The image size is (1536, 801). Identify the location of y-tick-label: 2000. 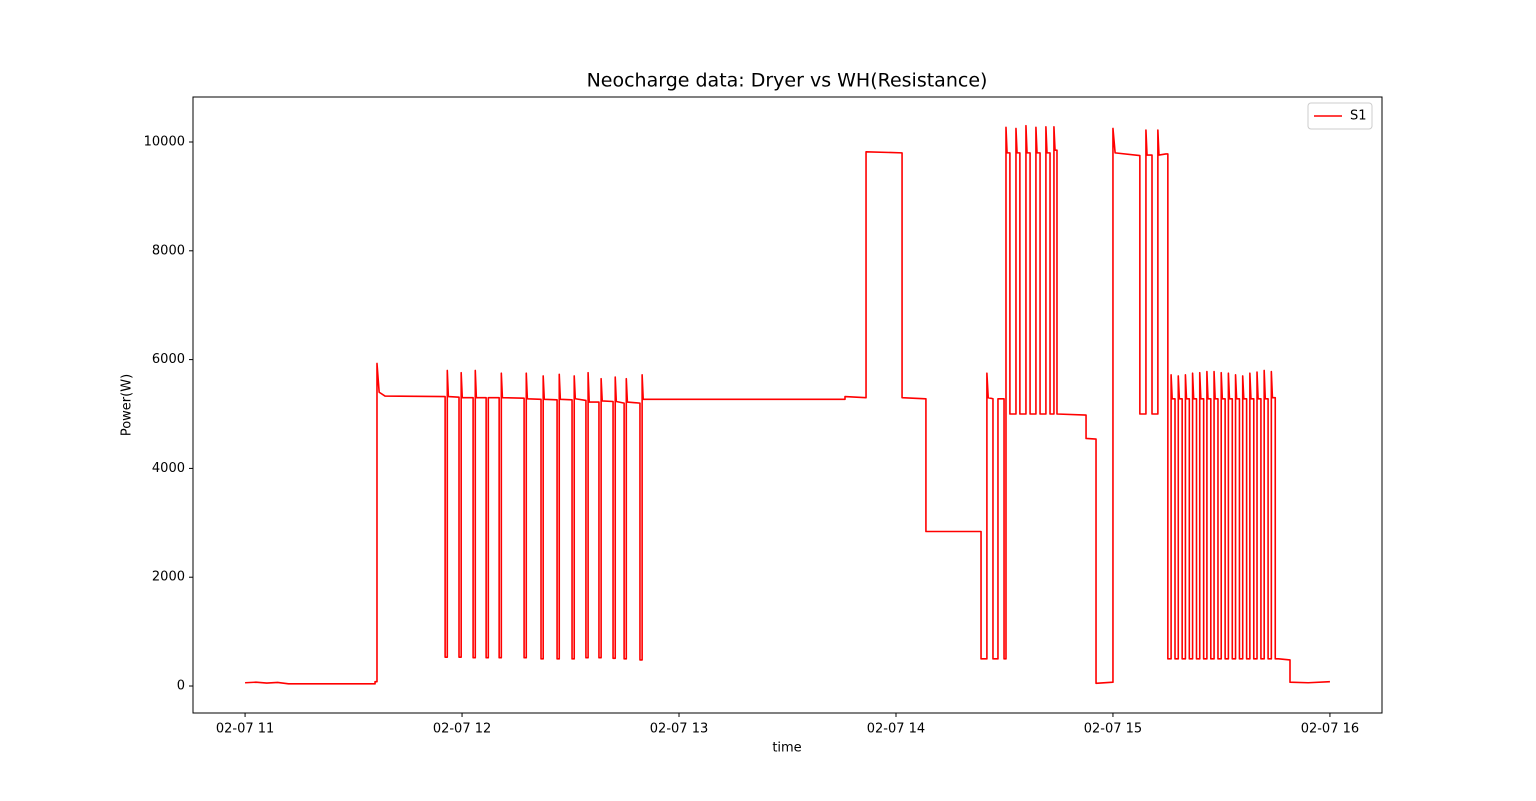
(168, 577).